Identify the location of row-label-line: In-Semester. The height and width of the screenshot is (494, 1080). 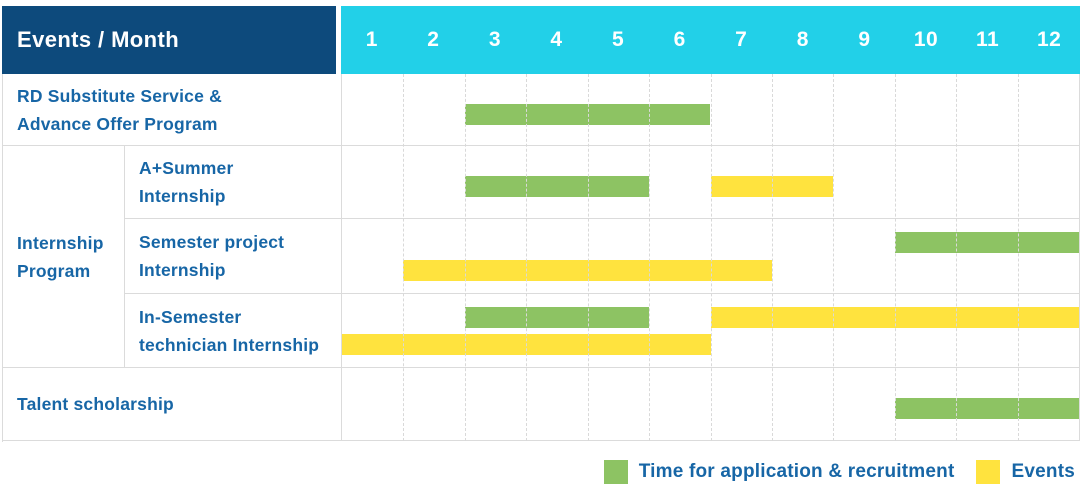
(190, 316).